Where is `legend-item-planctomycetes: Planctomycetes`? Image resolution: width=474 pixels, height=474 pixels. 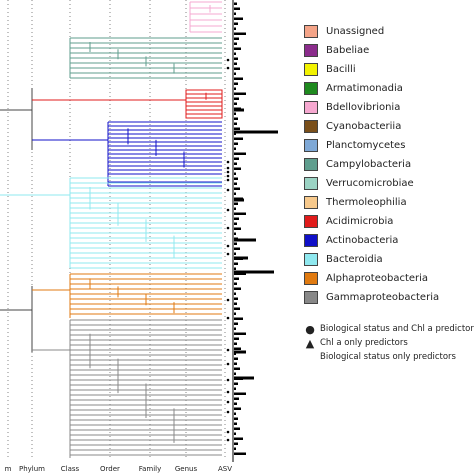
legend-item-planctomycetes: Planctomycetes is located at coordinates (386, 145).